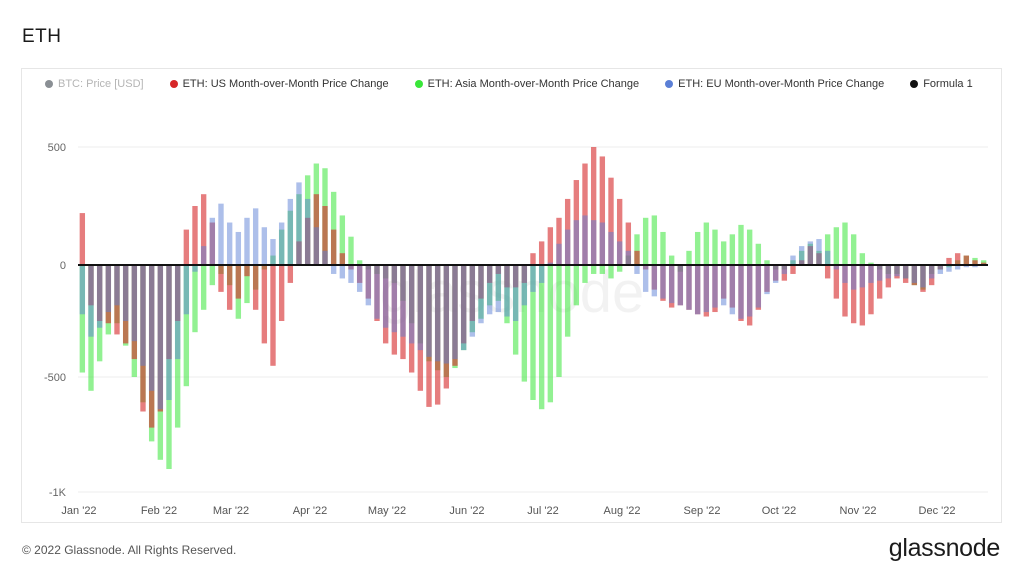  I want to click on legend-item-formula: Formula 1, so click(941, 84).